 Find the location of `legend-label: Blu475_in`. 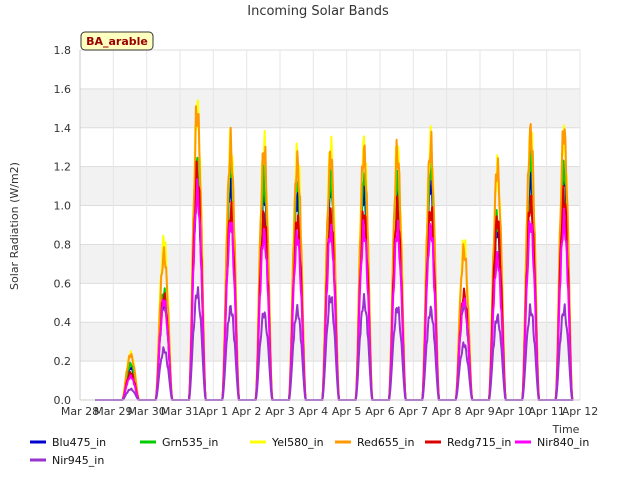

legend-label: Blu475_in is located at coordinates (79, 442).